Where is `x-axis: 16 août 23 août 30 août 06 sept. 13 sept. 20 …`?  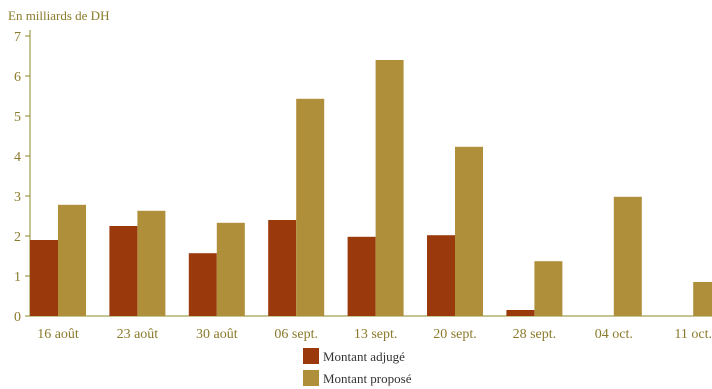 x-axis: 16 août 23 août 30 août 06 sept. 13 sept. 20 … is located at coordinates (371, 328).